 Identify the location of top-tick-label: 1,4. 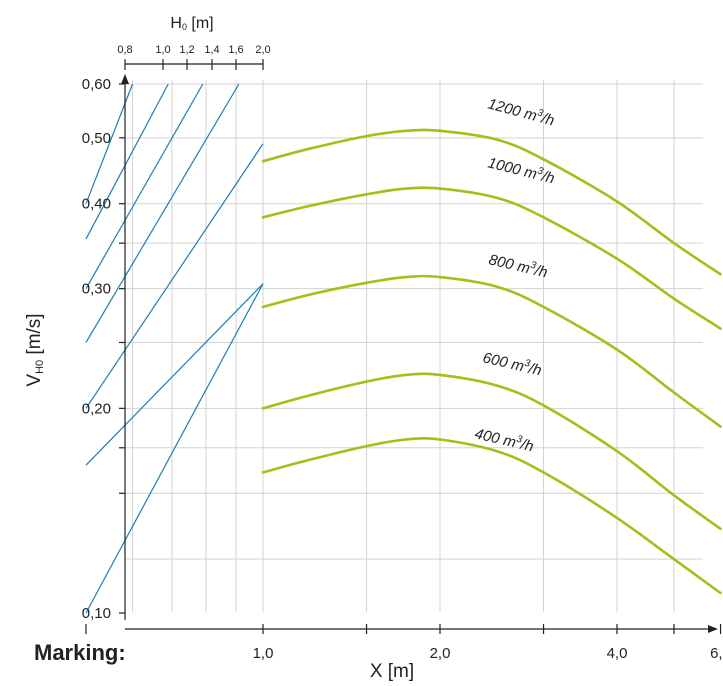
(211, 50).